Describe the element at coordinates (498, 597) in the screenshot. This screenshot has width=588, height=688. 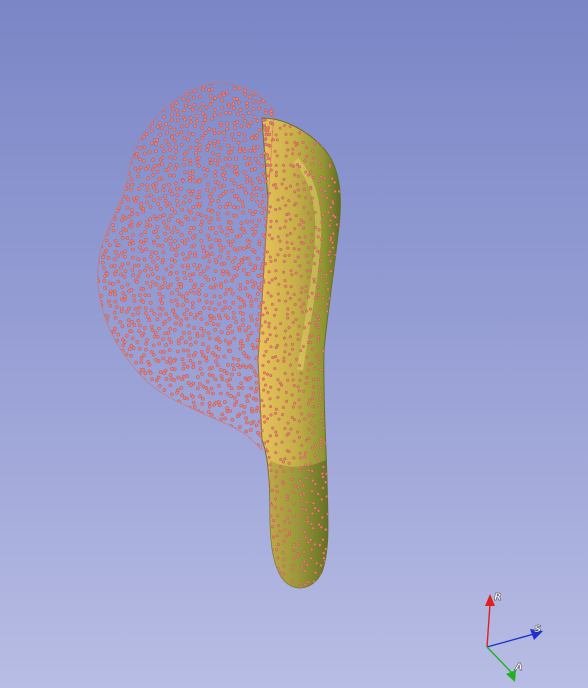
I see `axis-r-label: R` at that location.